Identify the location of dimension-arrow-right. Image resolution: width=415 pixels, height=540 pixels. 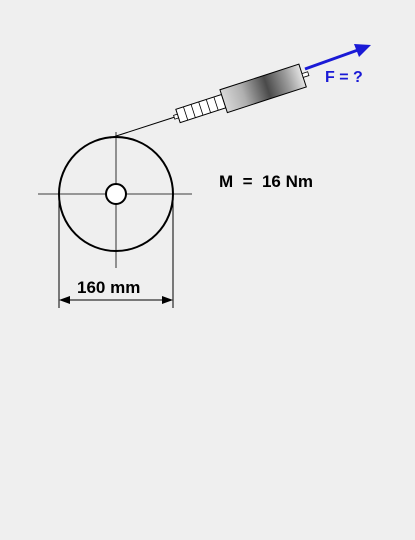
(167, 300).